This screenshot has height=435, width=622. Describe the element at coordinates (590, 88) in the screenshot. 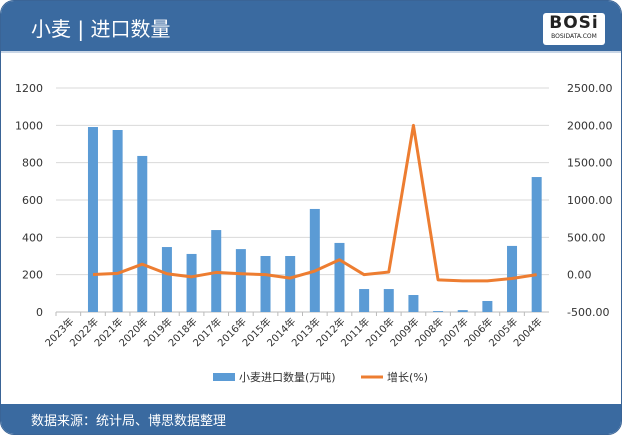

I see `right-tick-label: 2500.00` at that location.